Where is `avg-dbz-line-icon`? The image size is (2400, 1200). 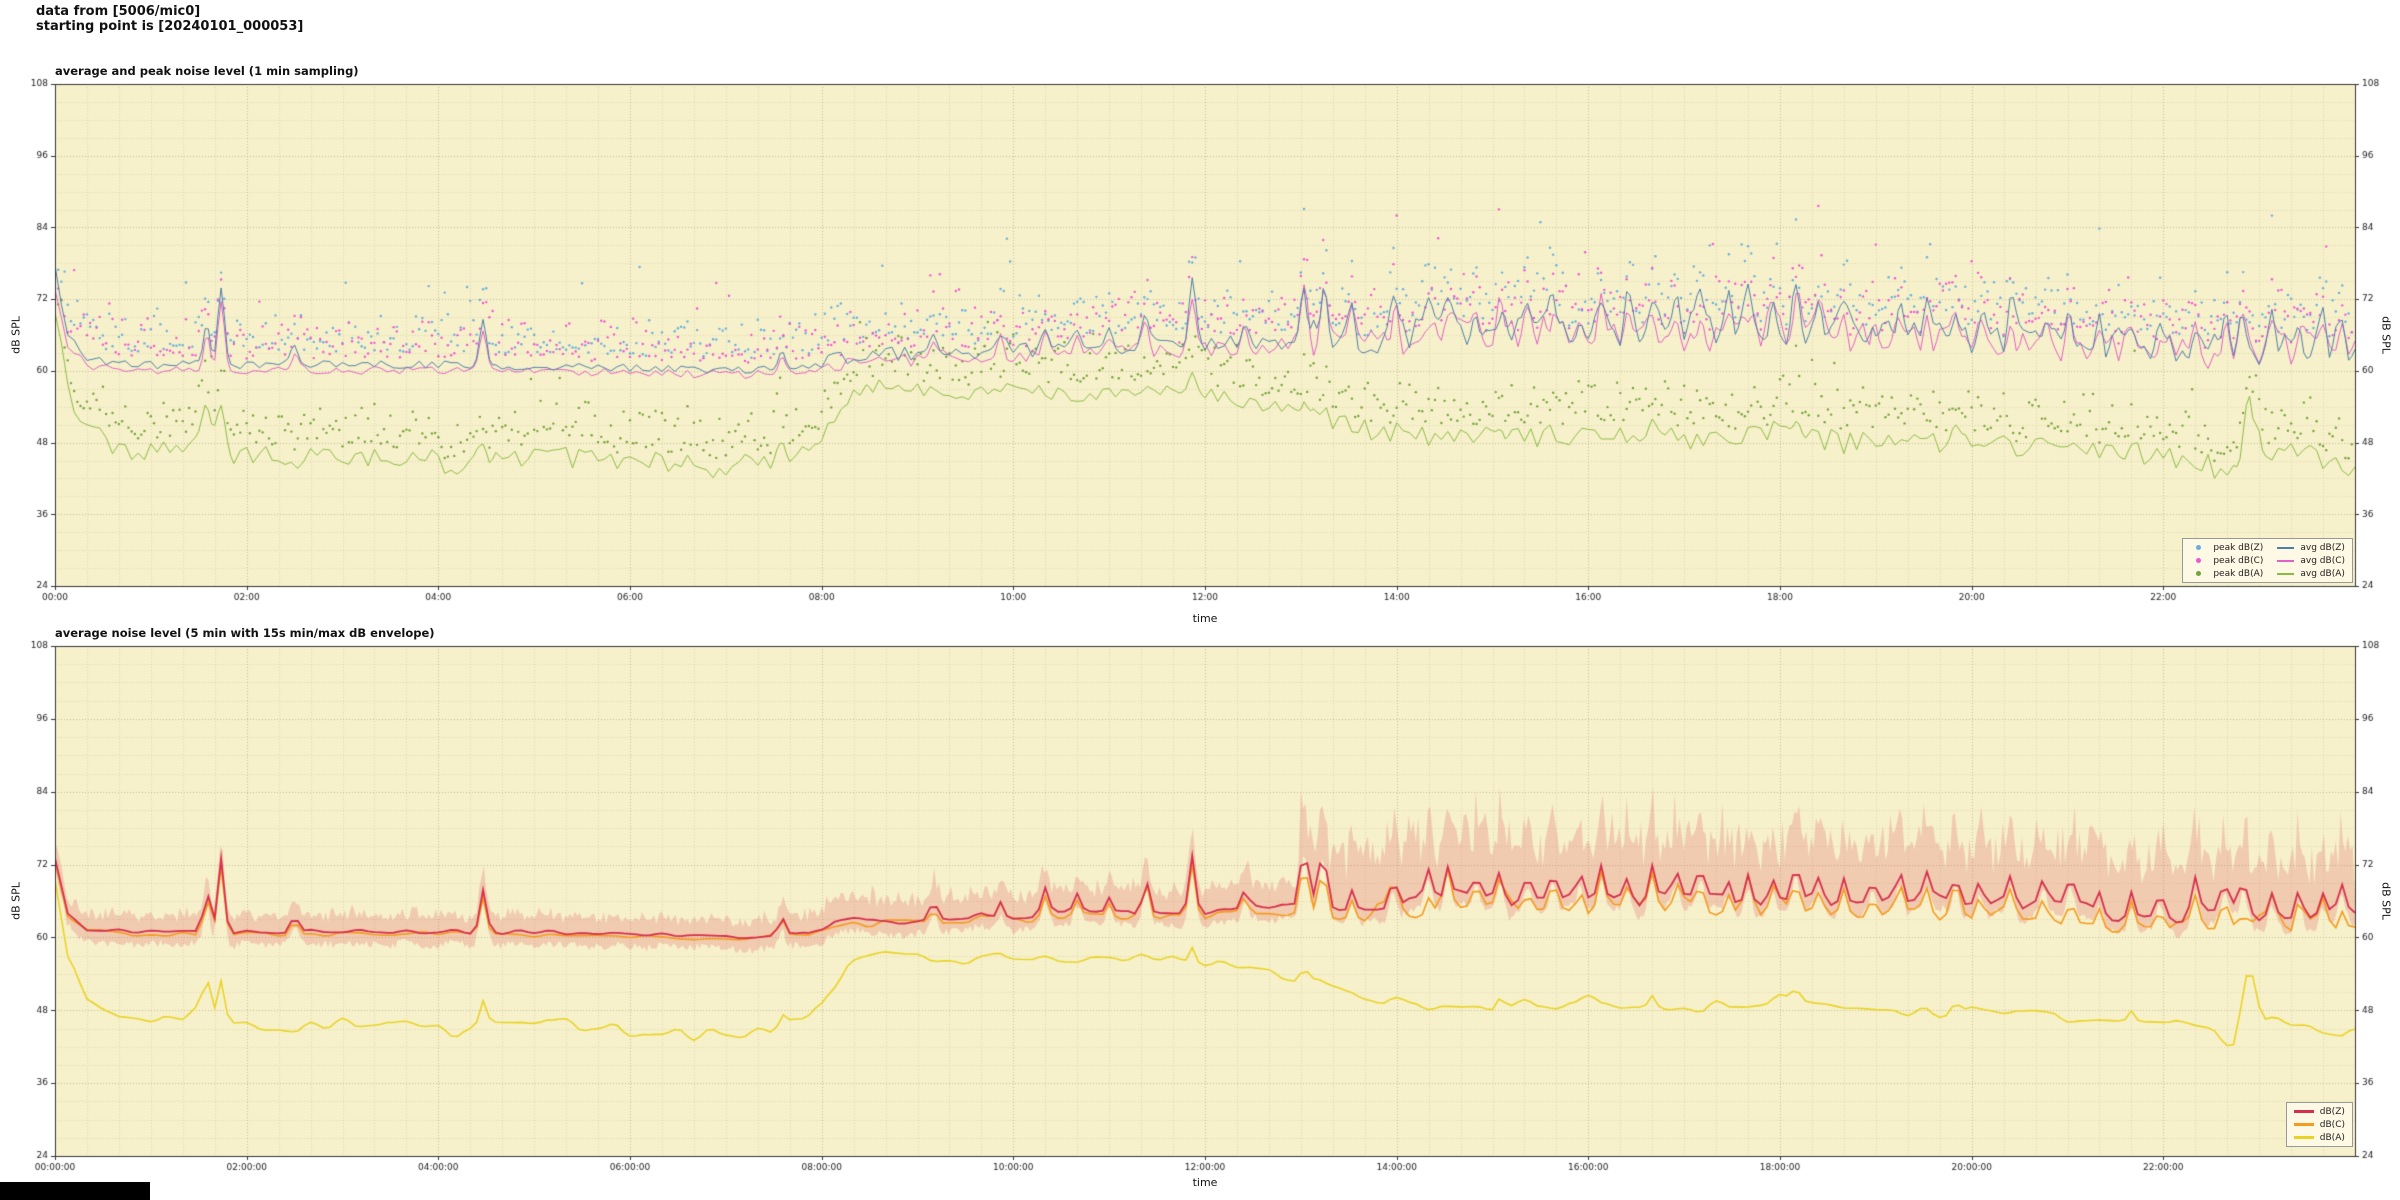
avg-dbz-line-icon is located at coordinates (2286, 547).